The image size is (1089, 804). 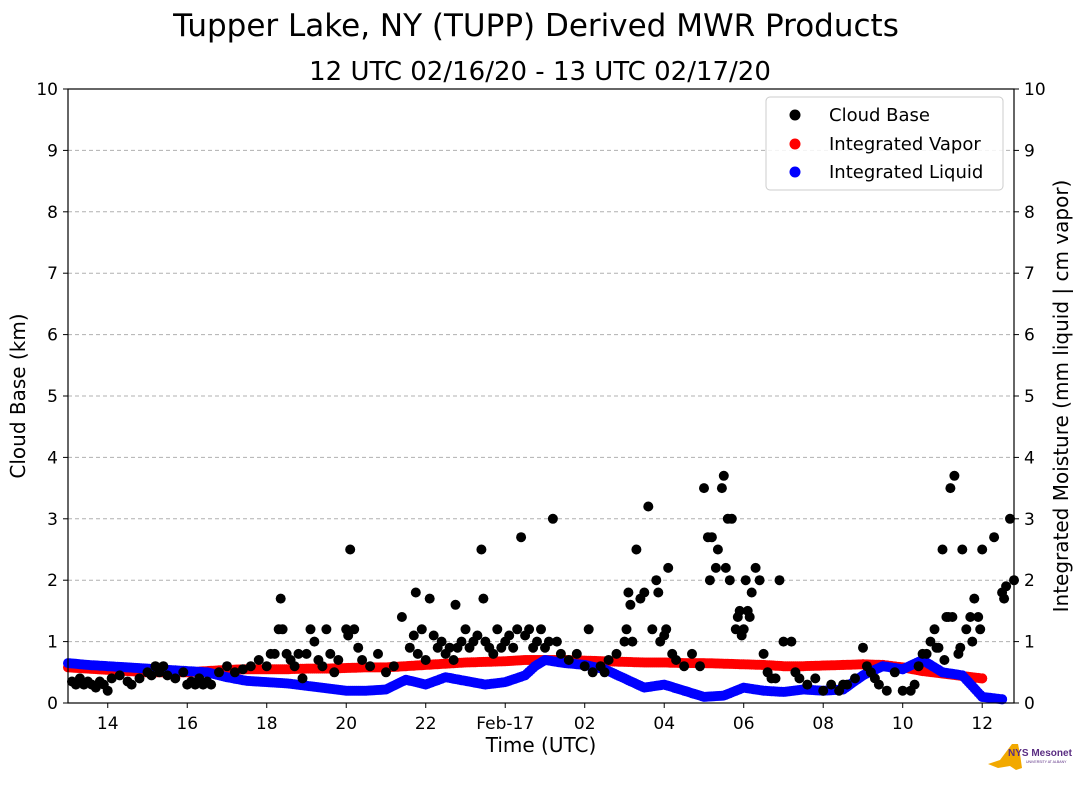 I want to click on tick-label-x-10: 10, so click(x=903, y=724).